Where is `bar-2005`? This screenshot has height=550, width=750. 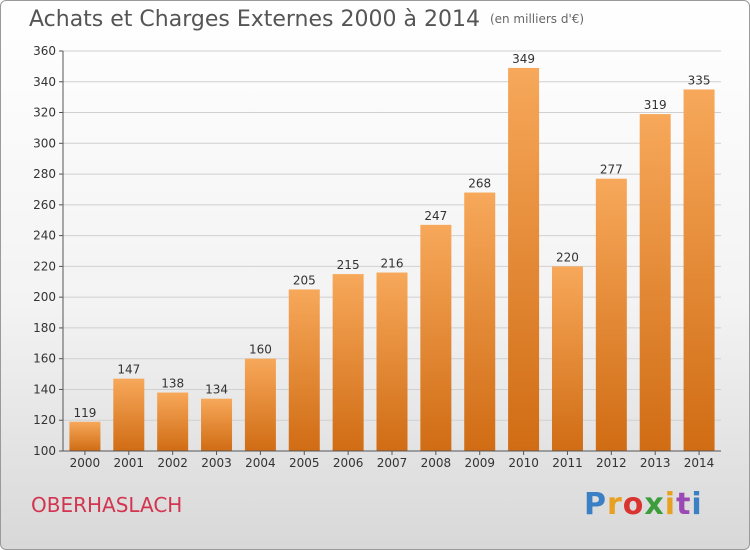 bar-2005 is located at coordinates (304, 370).